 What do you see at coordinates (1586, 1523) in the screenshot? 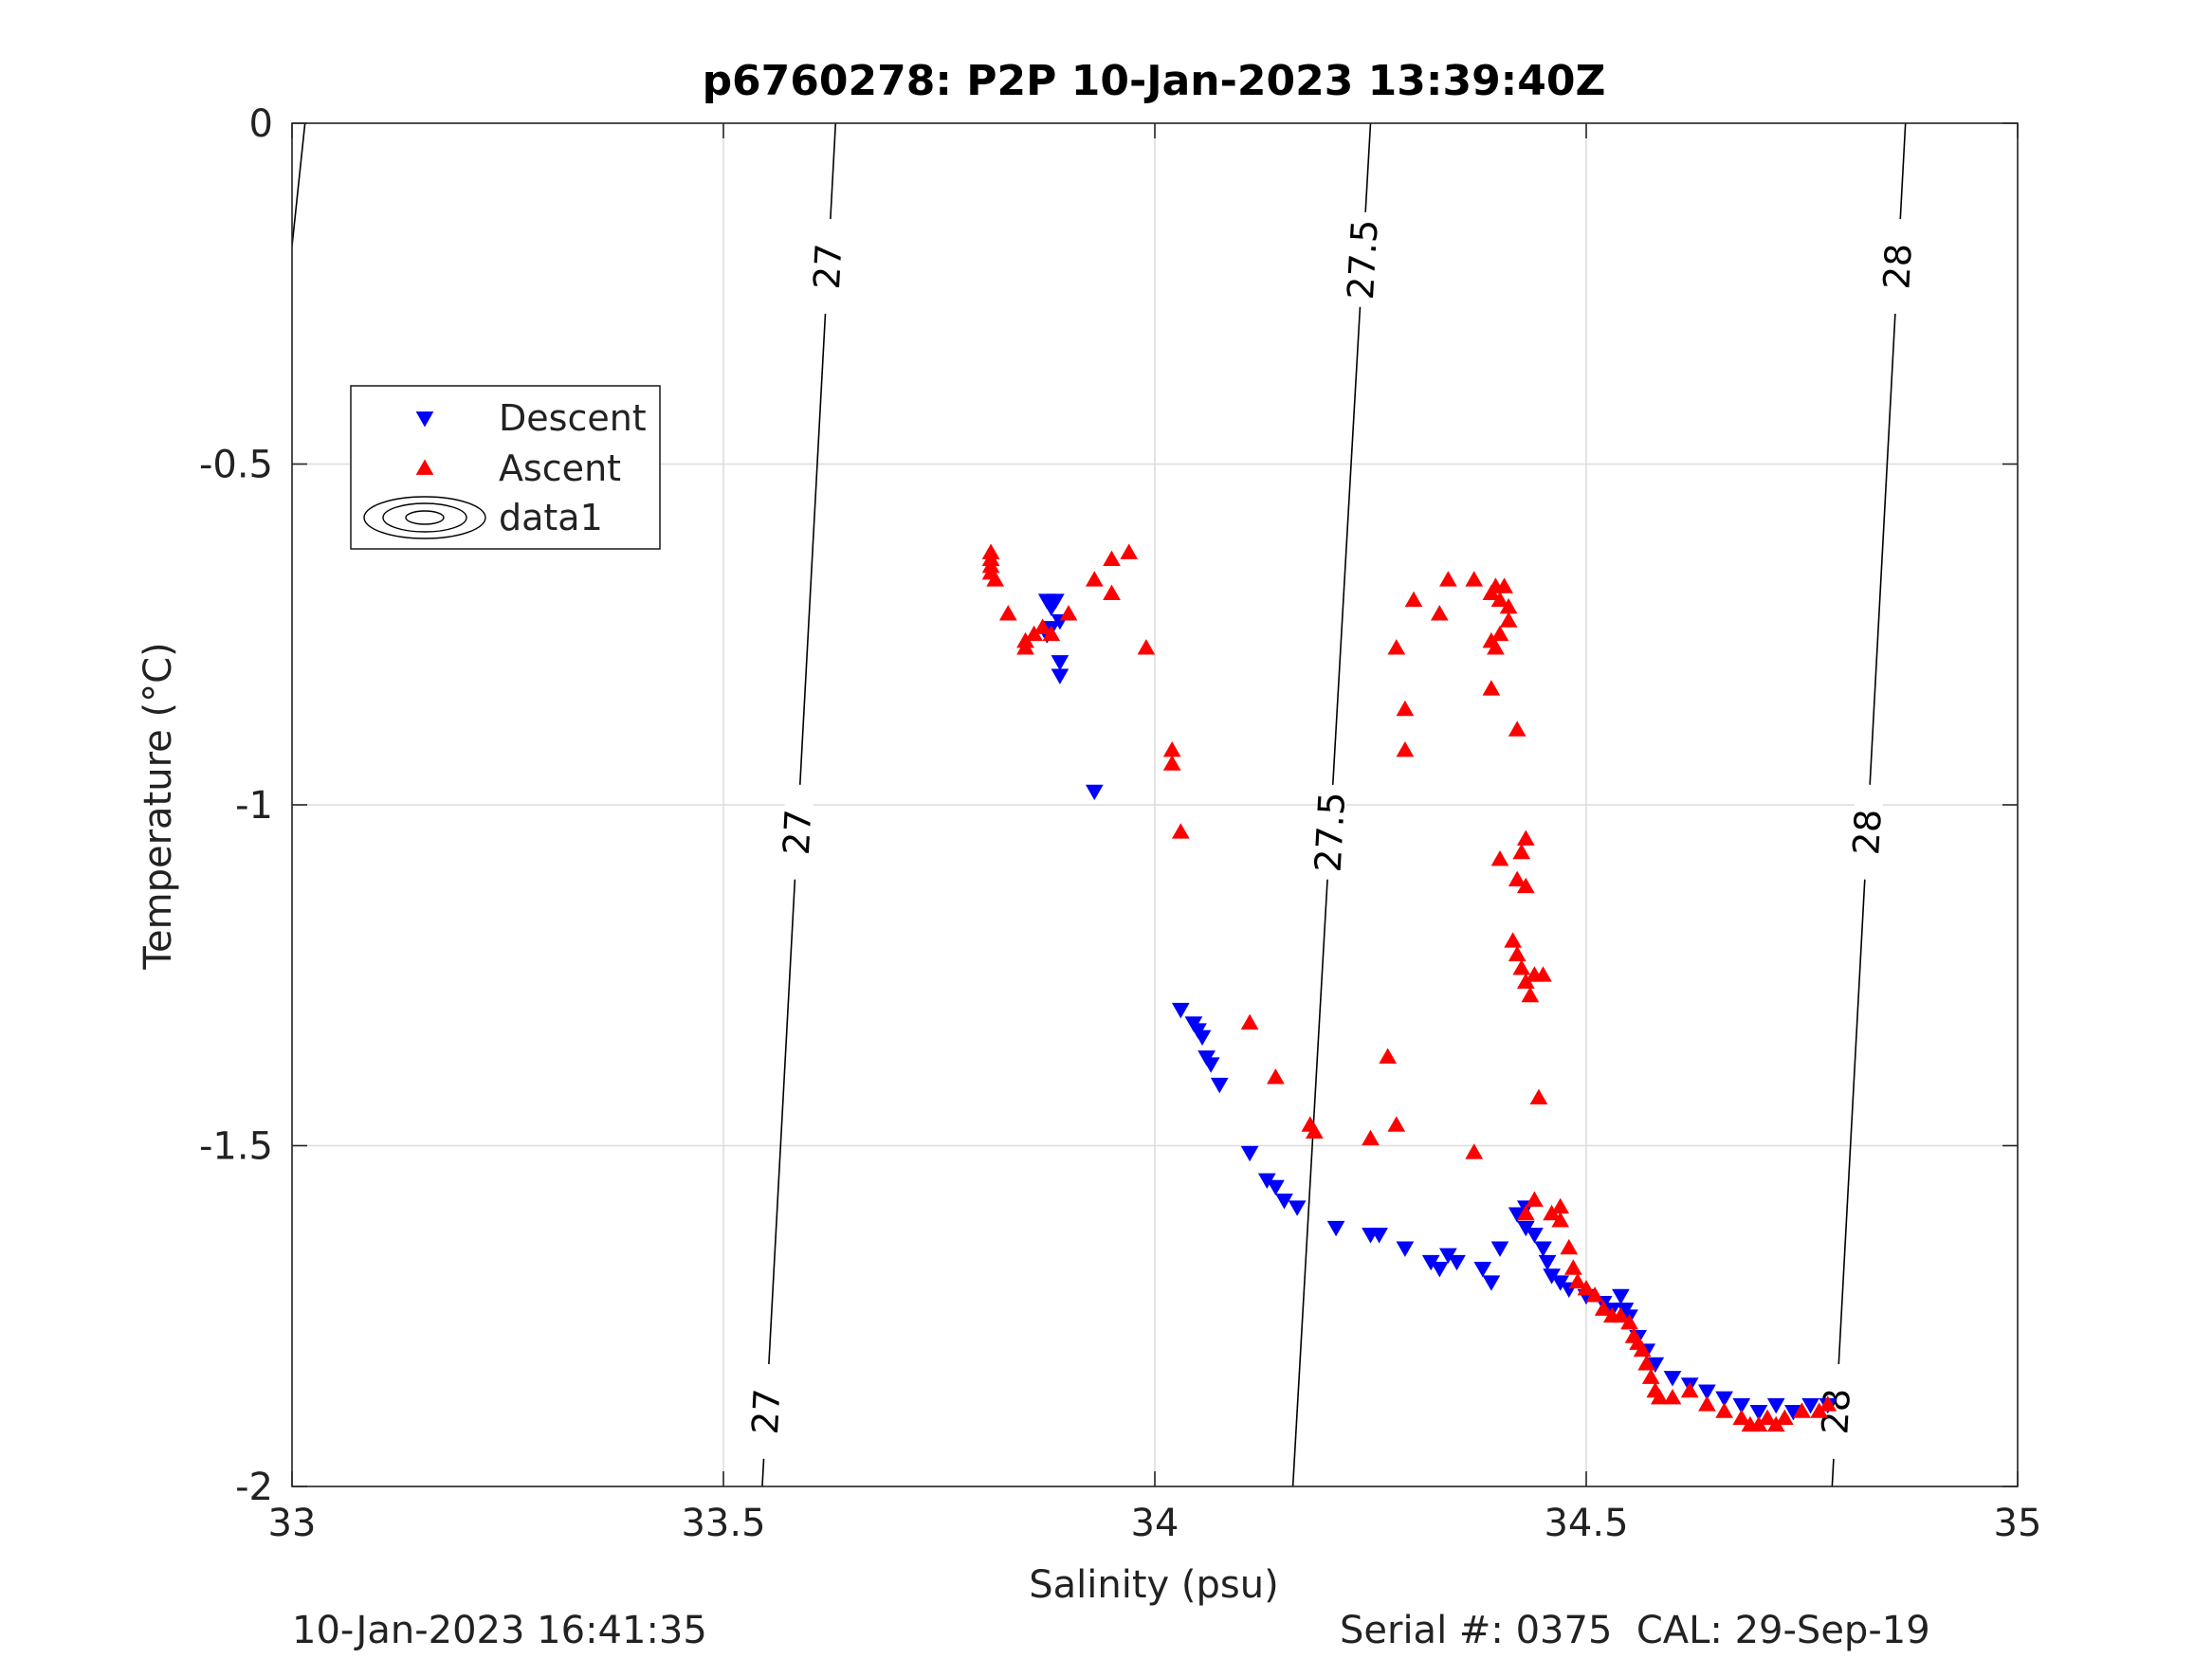
I see `x-tick-label: 34.5` at bounding box center [1586, 1523].